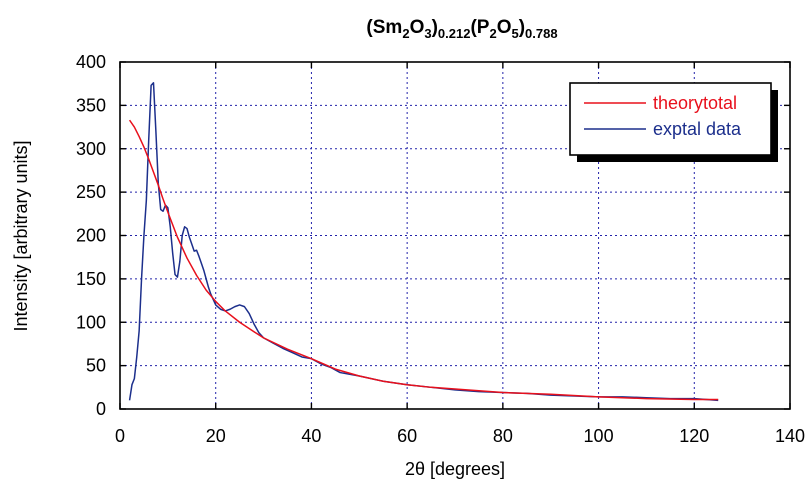  What do you see at coordinates (541, 33) in the screenshot?
I see `title-subscript: 0.788` at bounding box center [541, 33].